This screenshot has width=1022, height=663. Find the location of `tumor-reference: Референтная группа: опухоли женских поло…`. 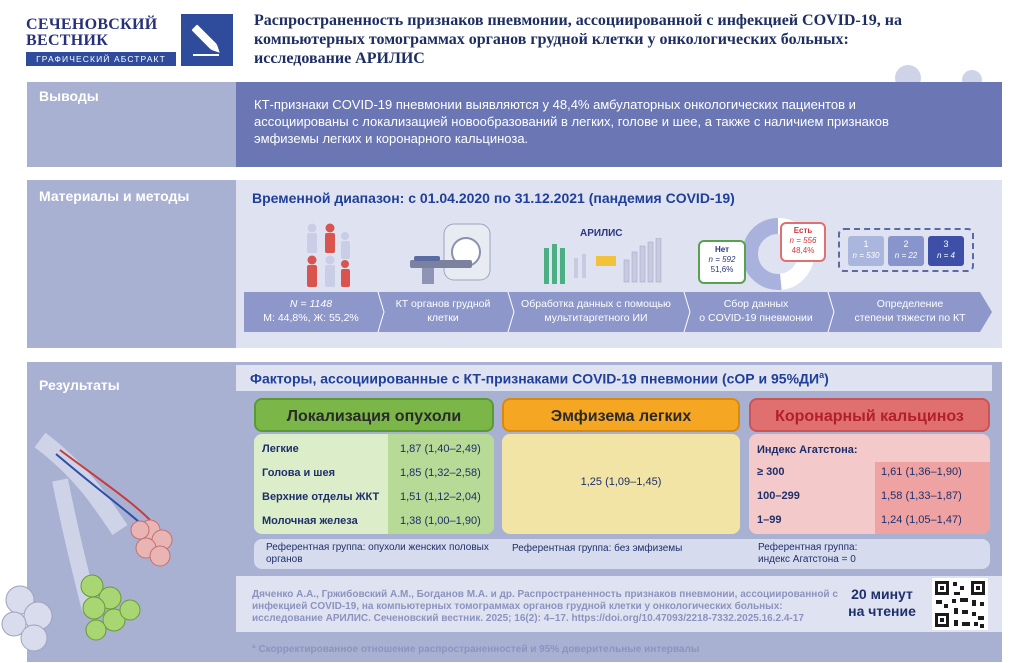

tumor-reference: Референтная группа: опухоли женских поло… is located at coordinates (377, 553).